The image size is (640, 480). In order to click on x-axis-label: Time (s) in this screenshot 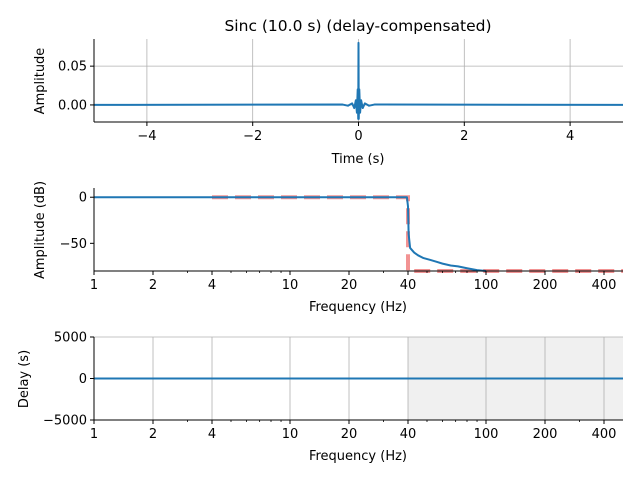, I will do `click(358, 159)`.